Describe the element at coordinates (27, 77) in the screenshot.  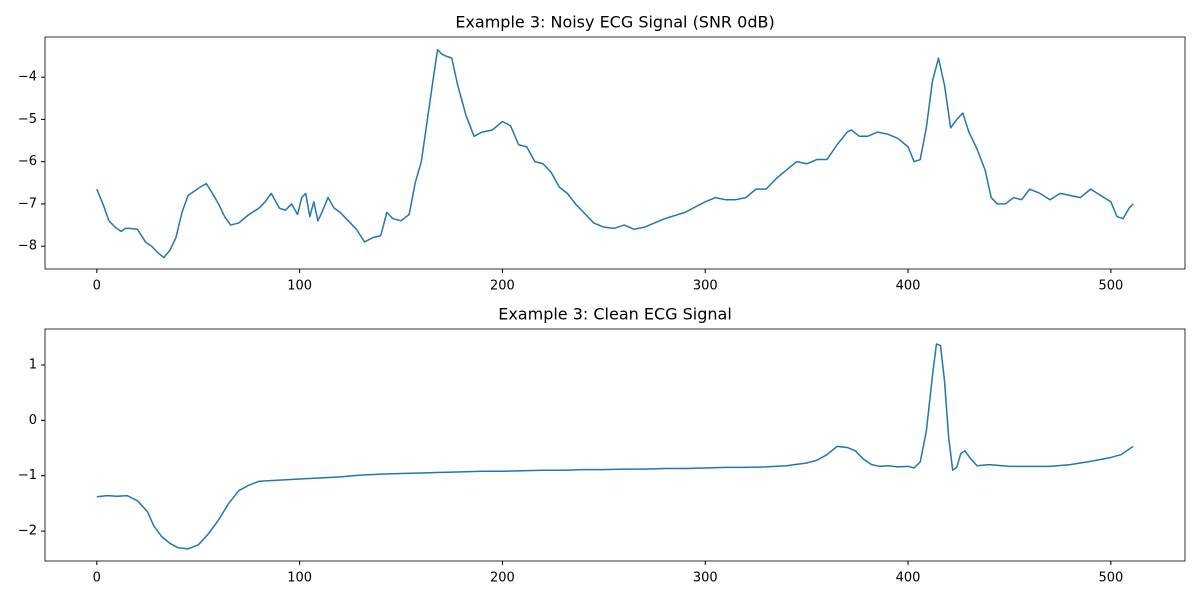
I see `y-tick-label: −4` at that location.